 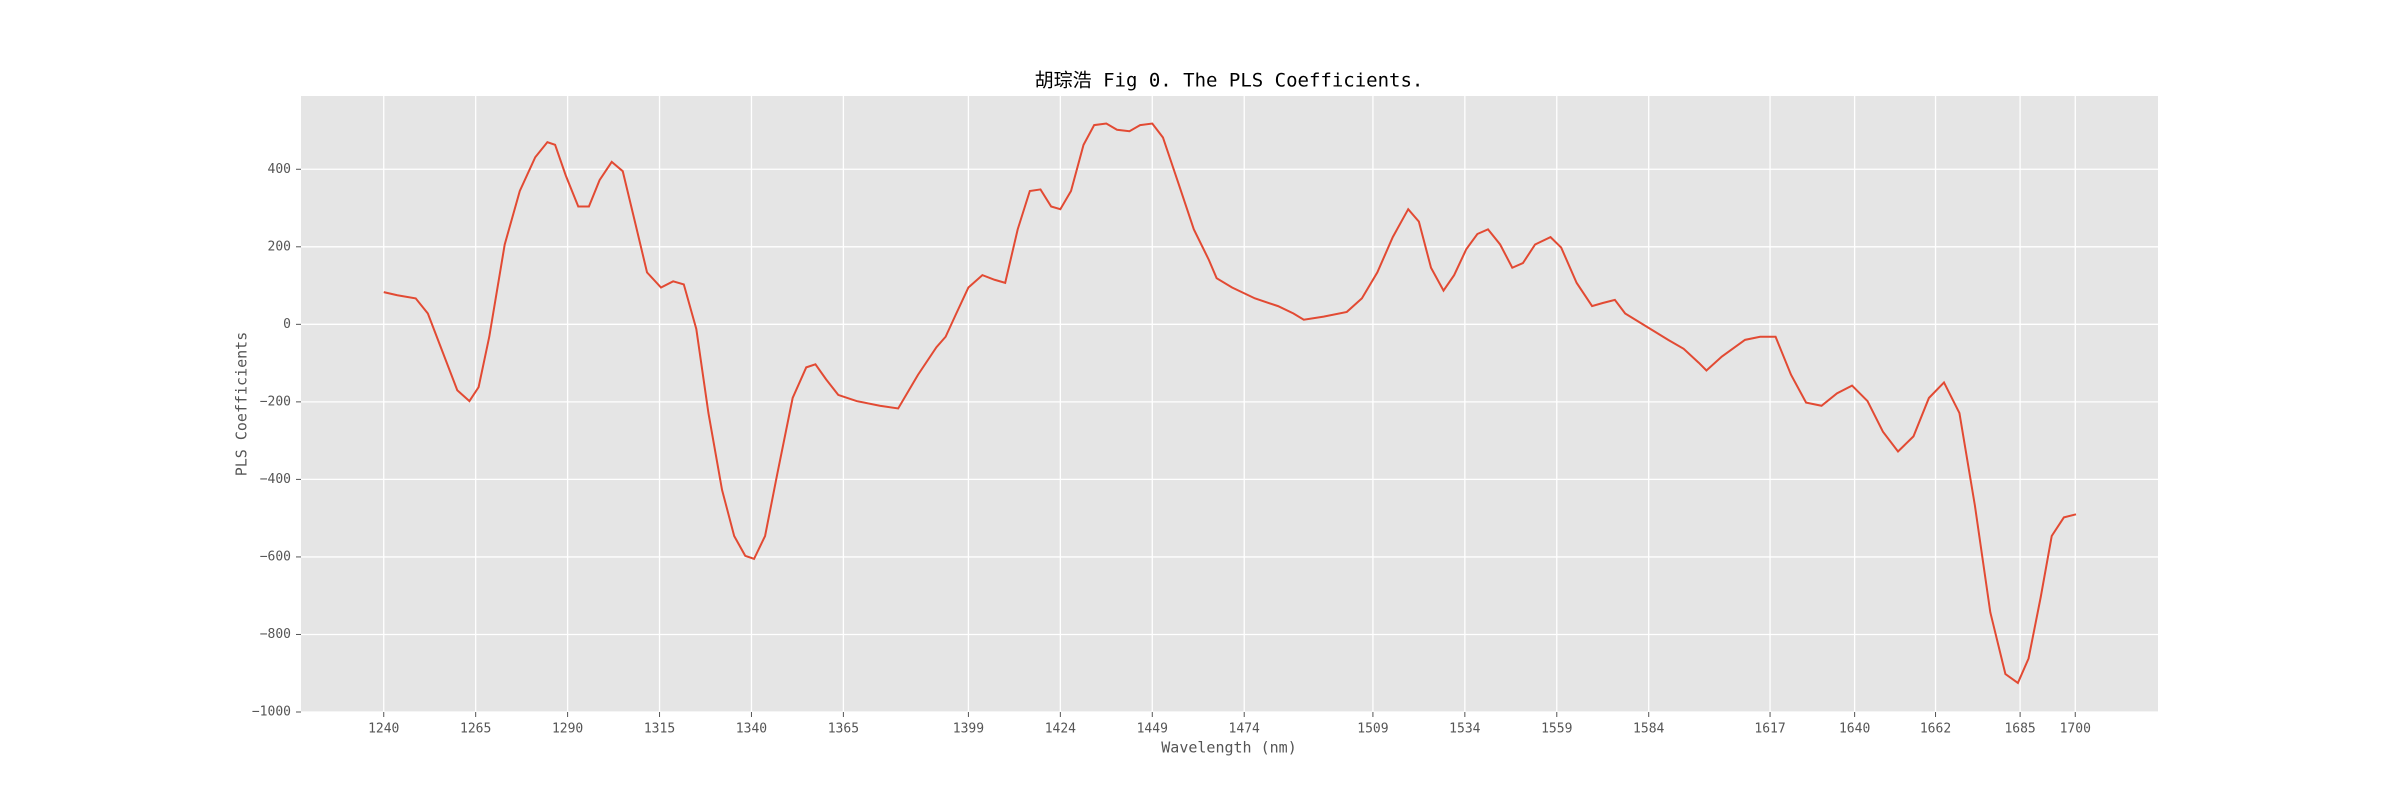 I want to click on x-tick-label: 1399, so click(x=968, y=729).